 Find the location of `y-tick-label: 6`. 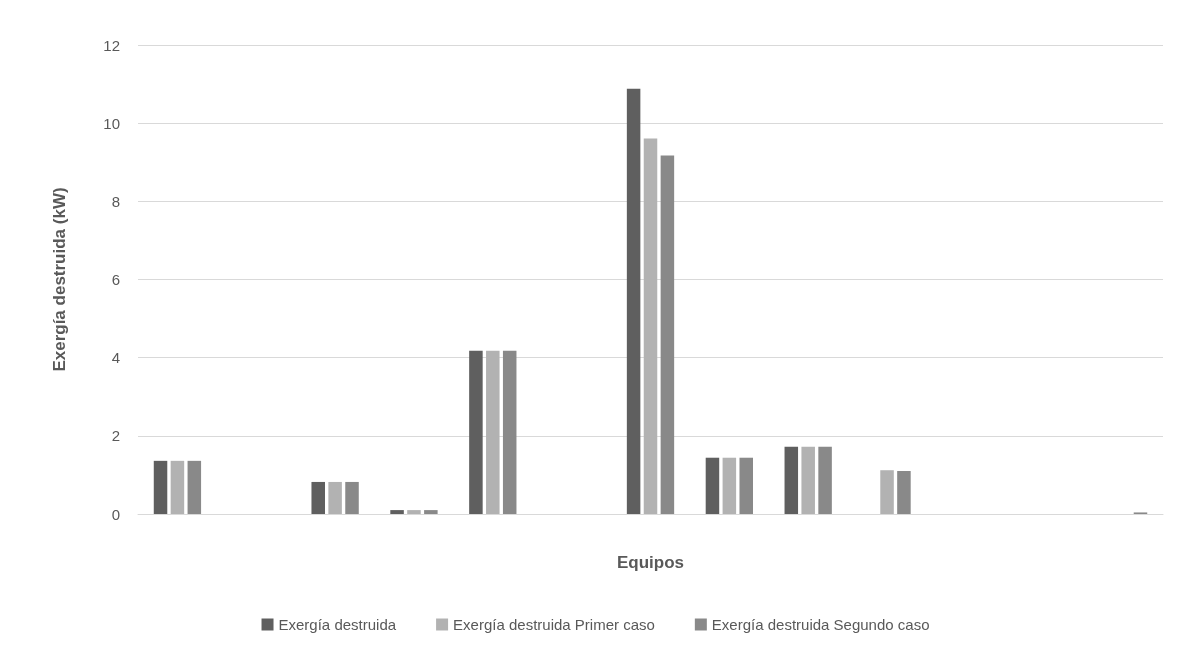

y-tick-label: 6 is located at coordinates (115, 279).